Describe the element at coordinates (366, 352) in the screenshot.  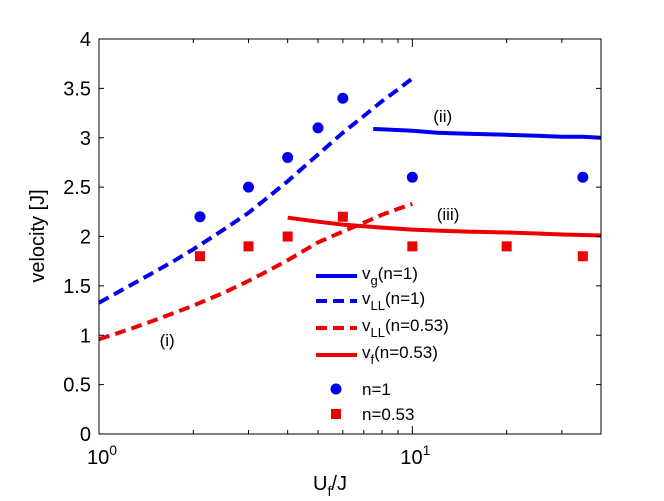
I see `legend-main-vf: v` at that location.